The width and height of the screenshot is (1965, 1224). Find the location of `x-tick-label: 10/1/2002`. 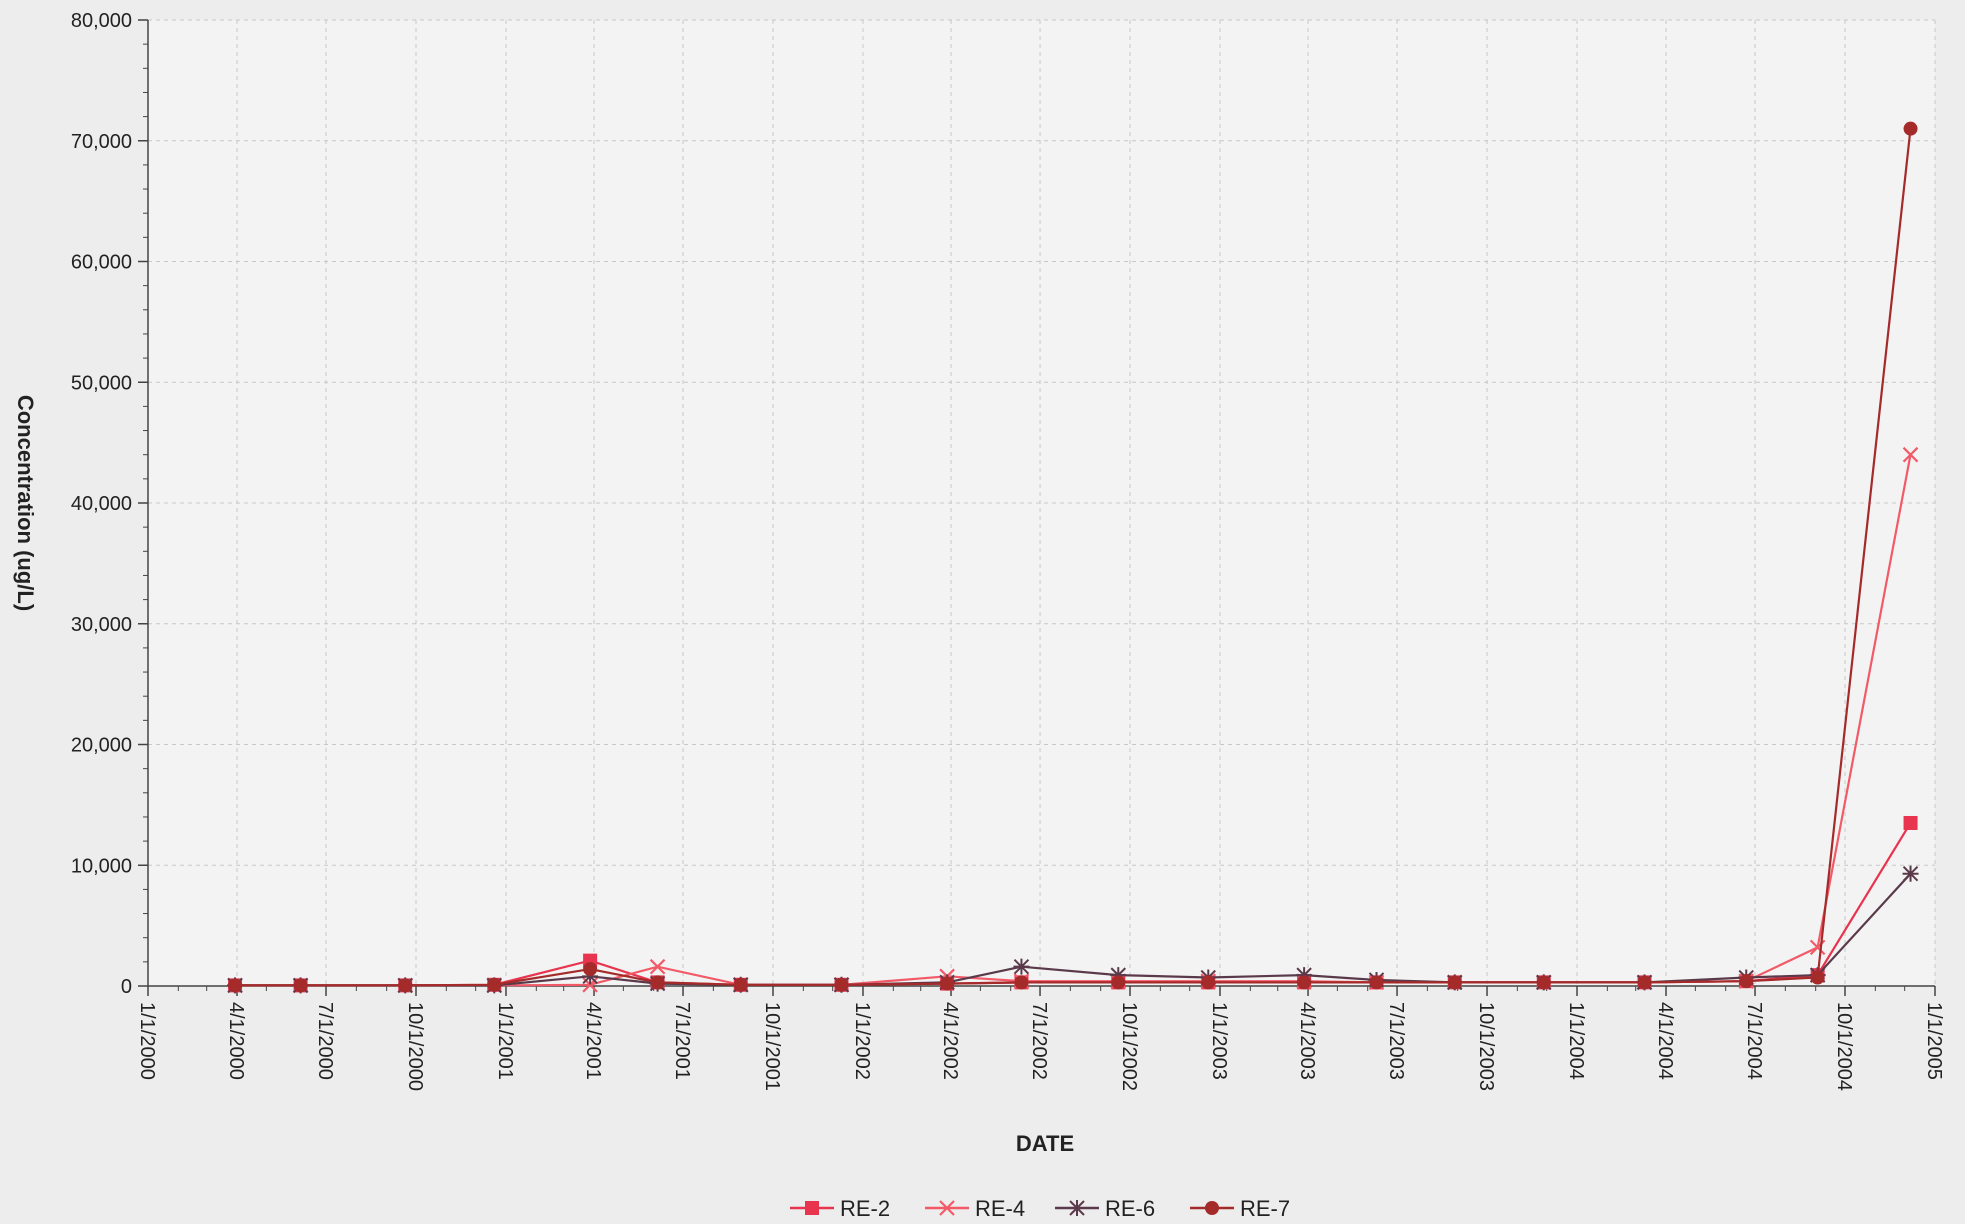

x-tick-label: 10/1/2002 is located at coordinates (1129, 1046).